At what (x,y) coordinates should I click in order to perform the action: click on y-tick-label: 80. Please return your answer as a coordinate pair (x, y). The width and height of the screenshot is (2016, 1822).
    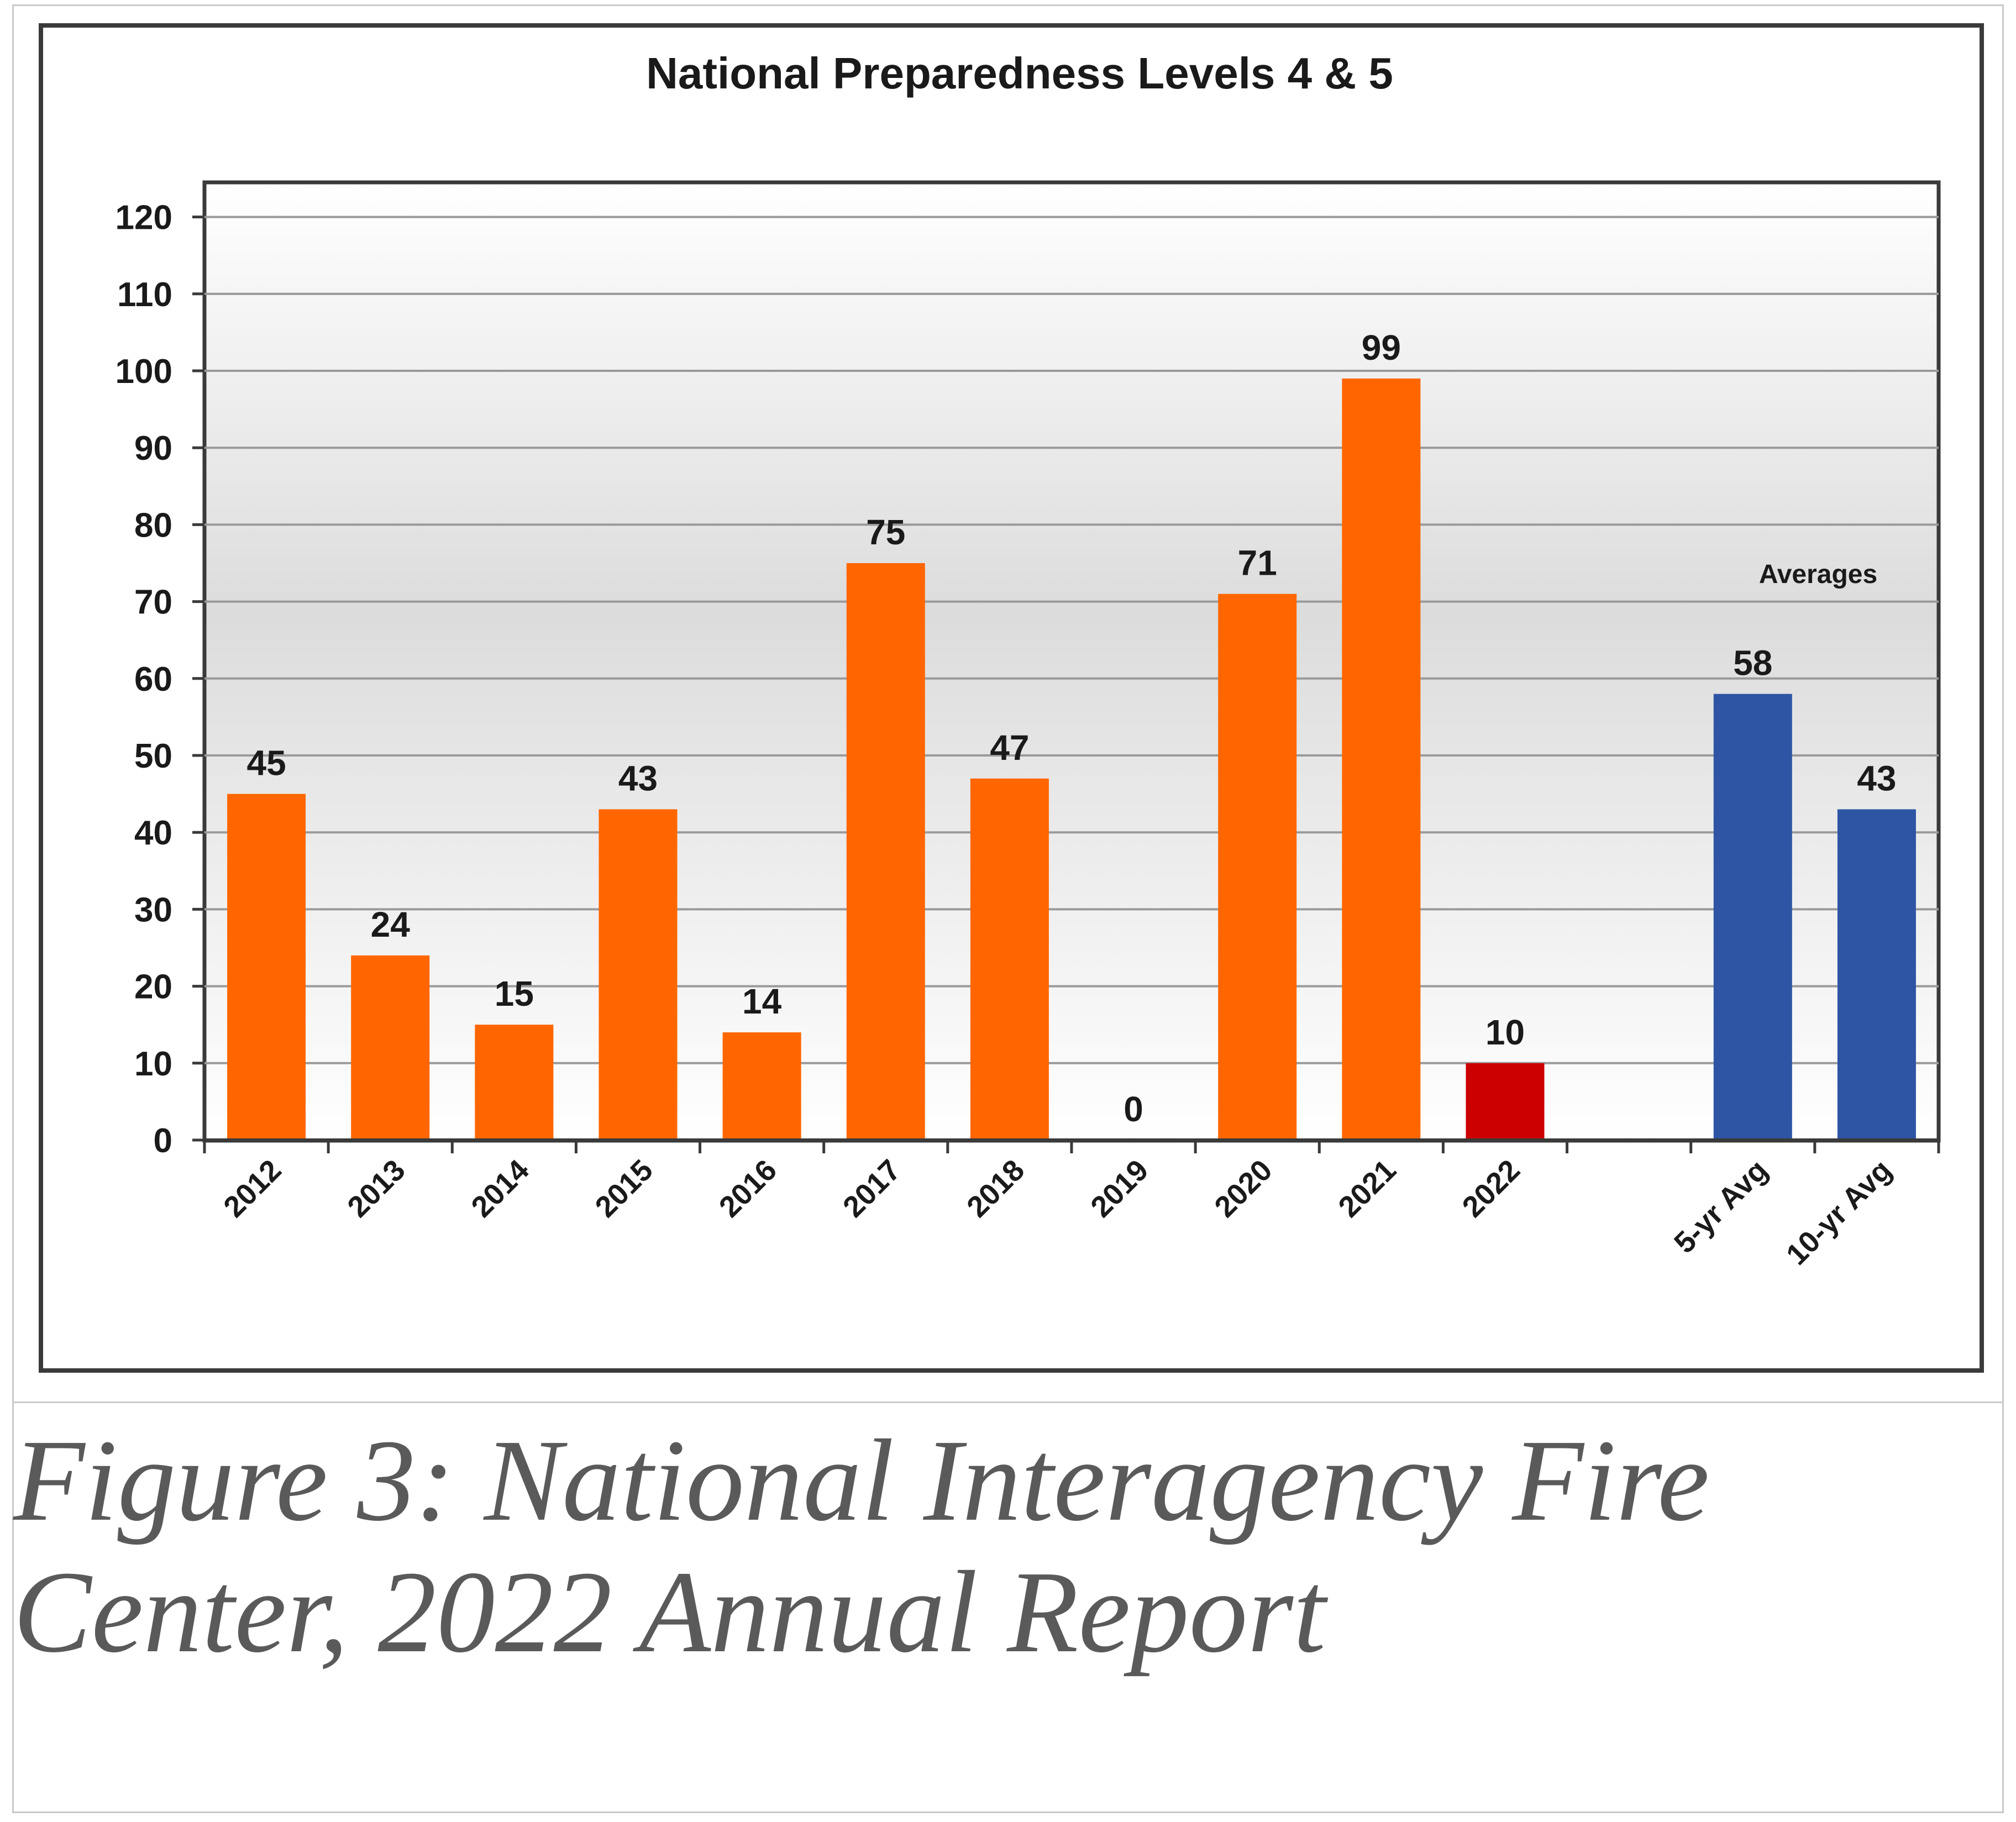
    Looking at the image, I should click on (153, 525).